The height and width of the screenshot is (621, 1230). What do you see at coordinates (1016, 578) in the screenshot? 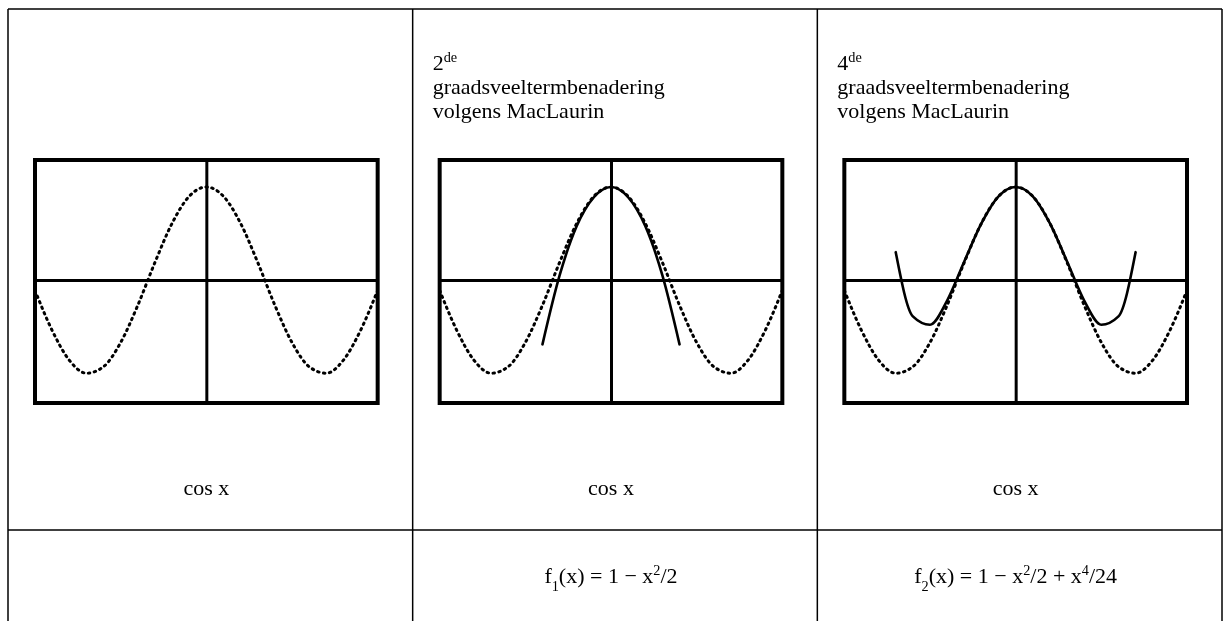
I see `text: f$_{2}$(x) = 1 − x$^{2}$/2 + x$^{4}$/24` at bounding box center [1016, 578].